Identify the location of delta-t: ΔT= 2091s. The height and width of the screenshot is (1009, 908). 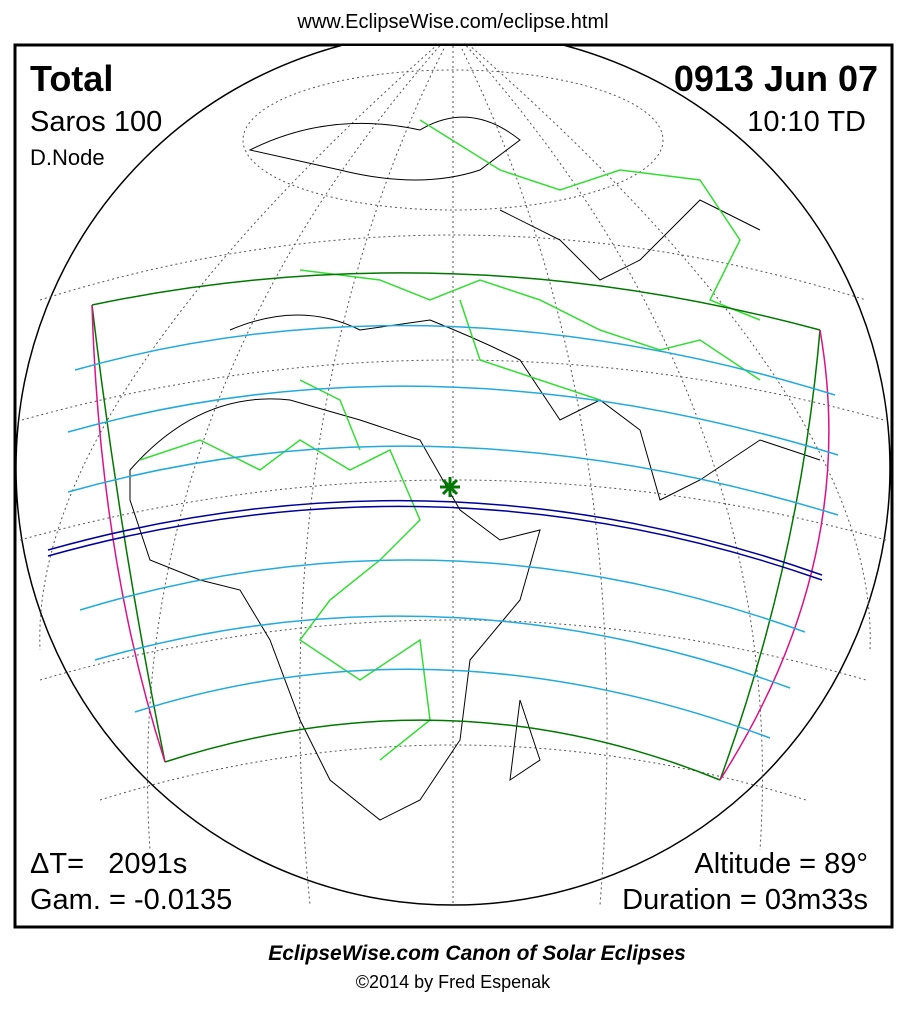
(108, 864).